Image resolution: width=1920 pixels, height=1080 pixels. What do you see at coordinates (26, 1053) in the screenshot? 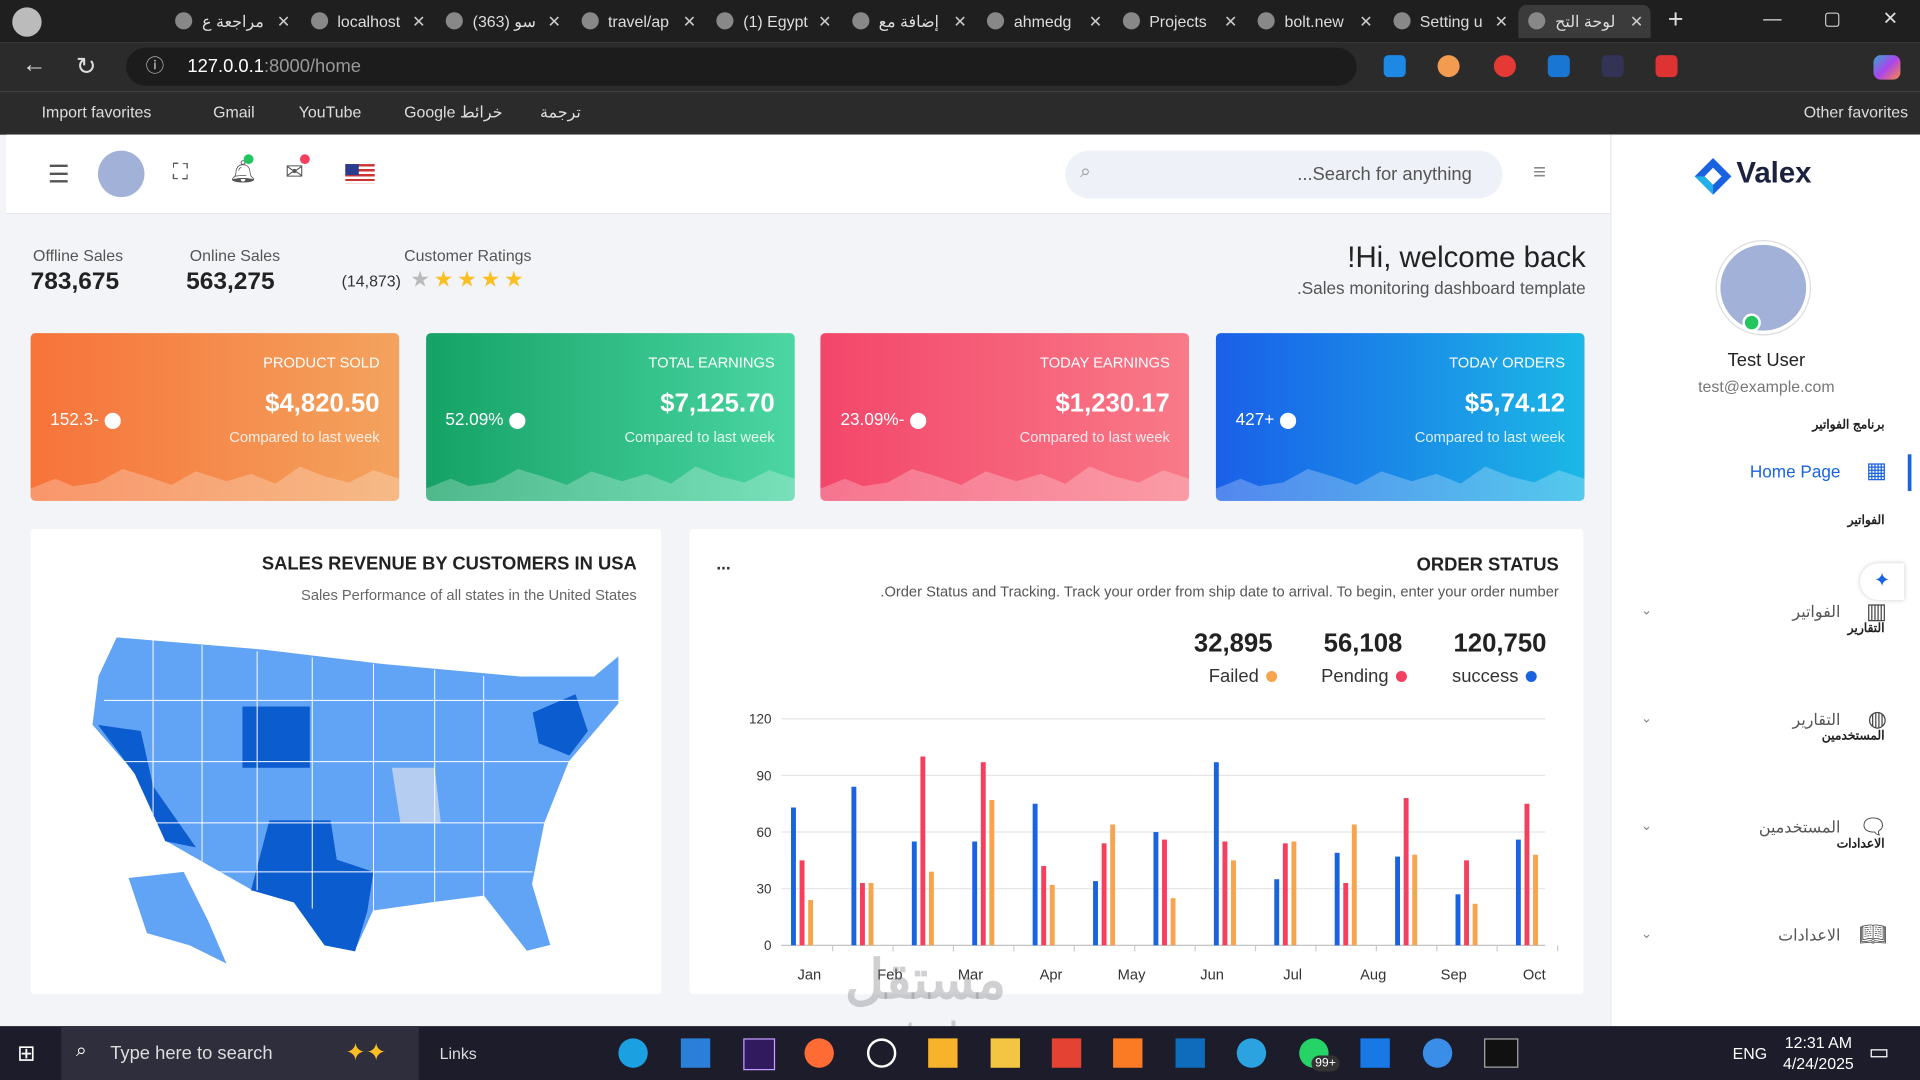
I see `start-button: ⊞` at bounding box center [26, 1053].